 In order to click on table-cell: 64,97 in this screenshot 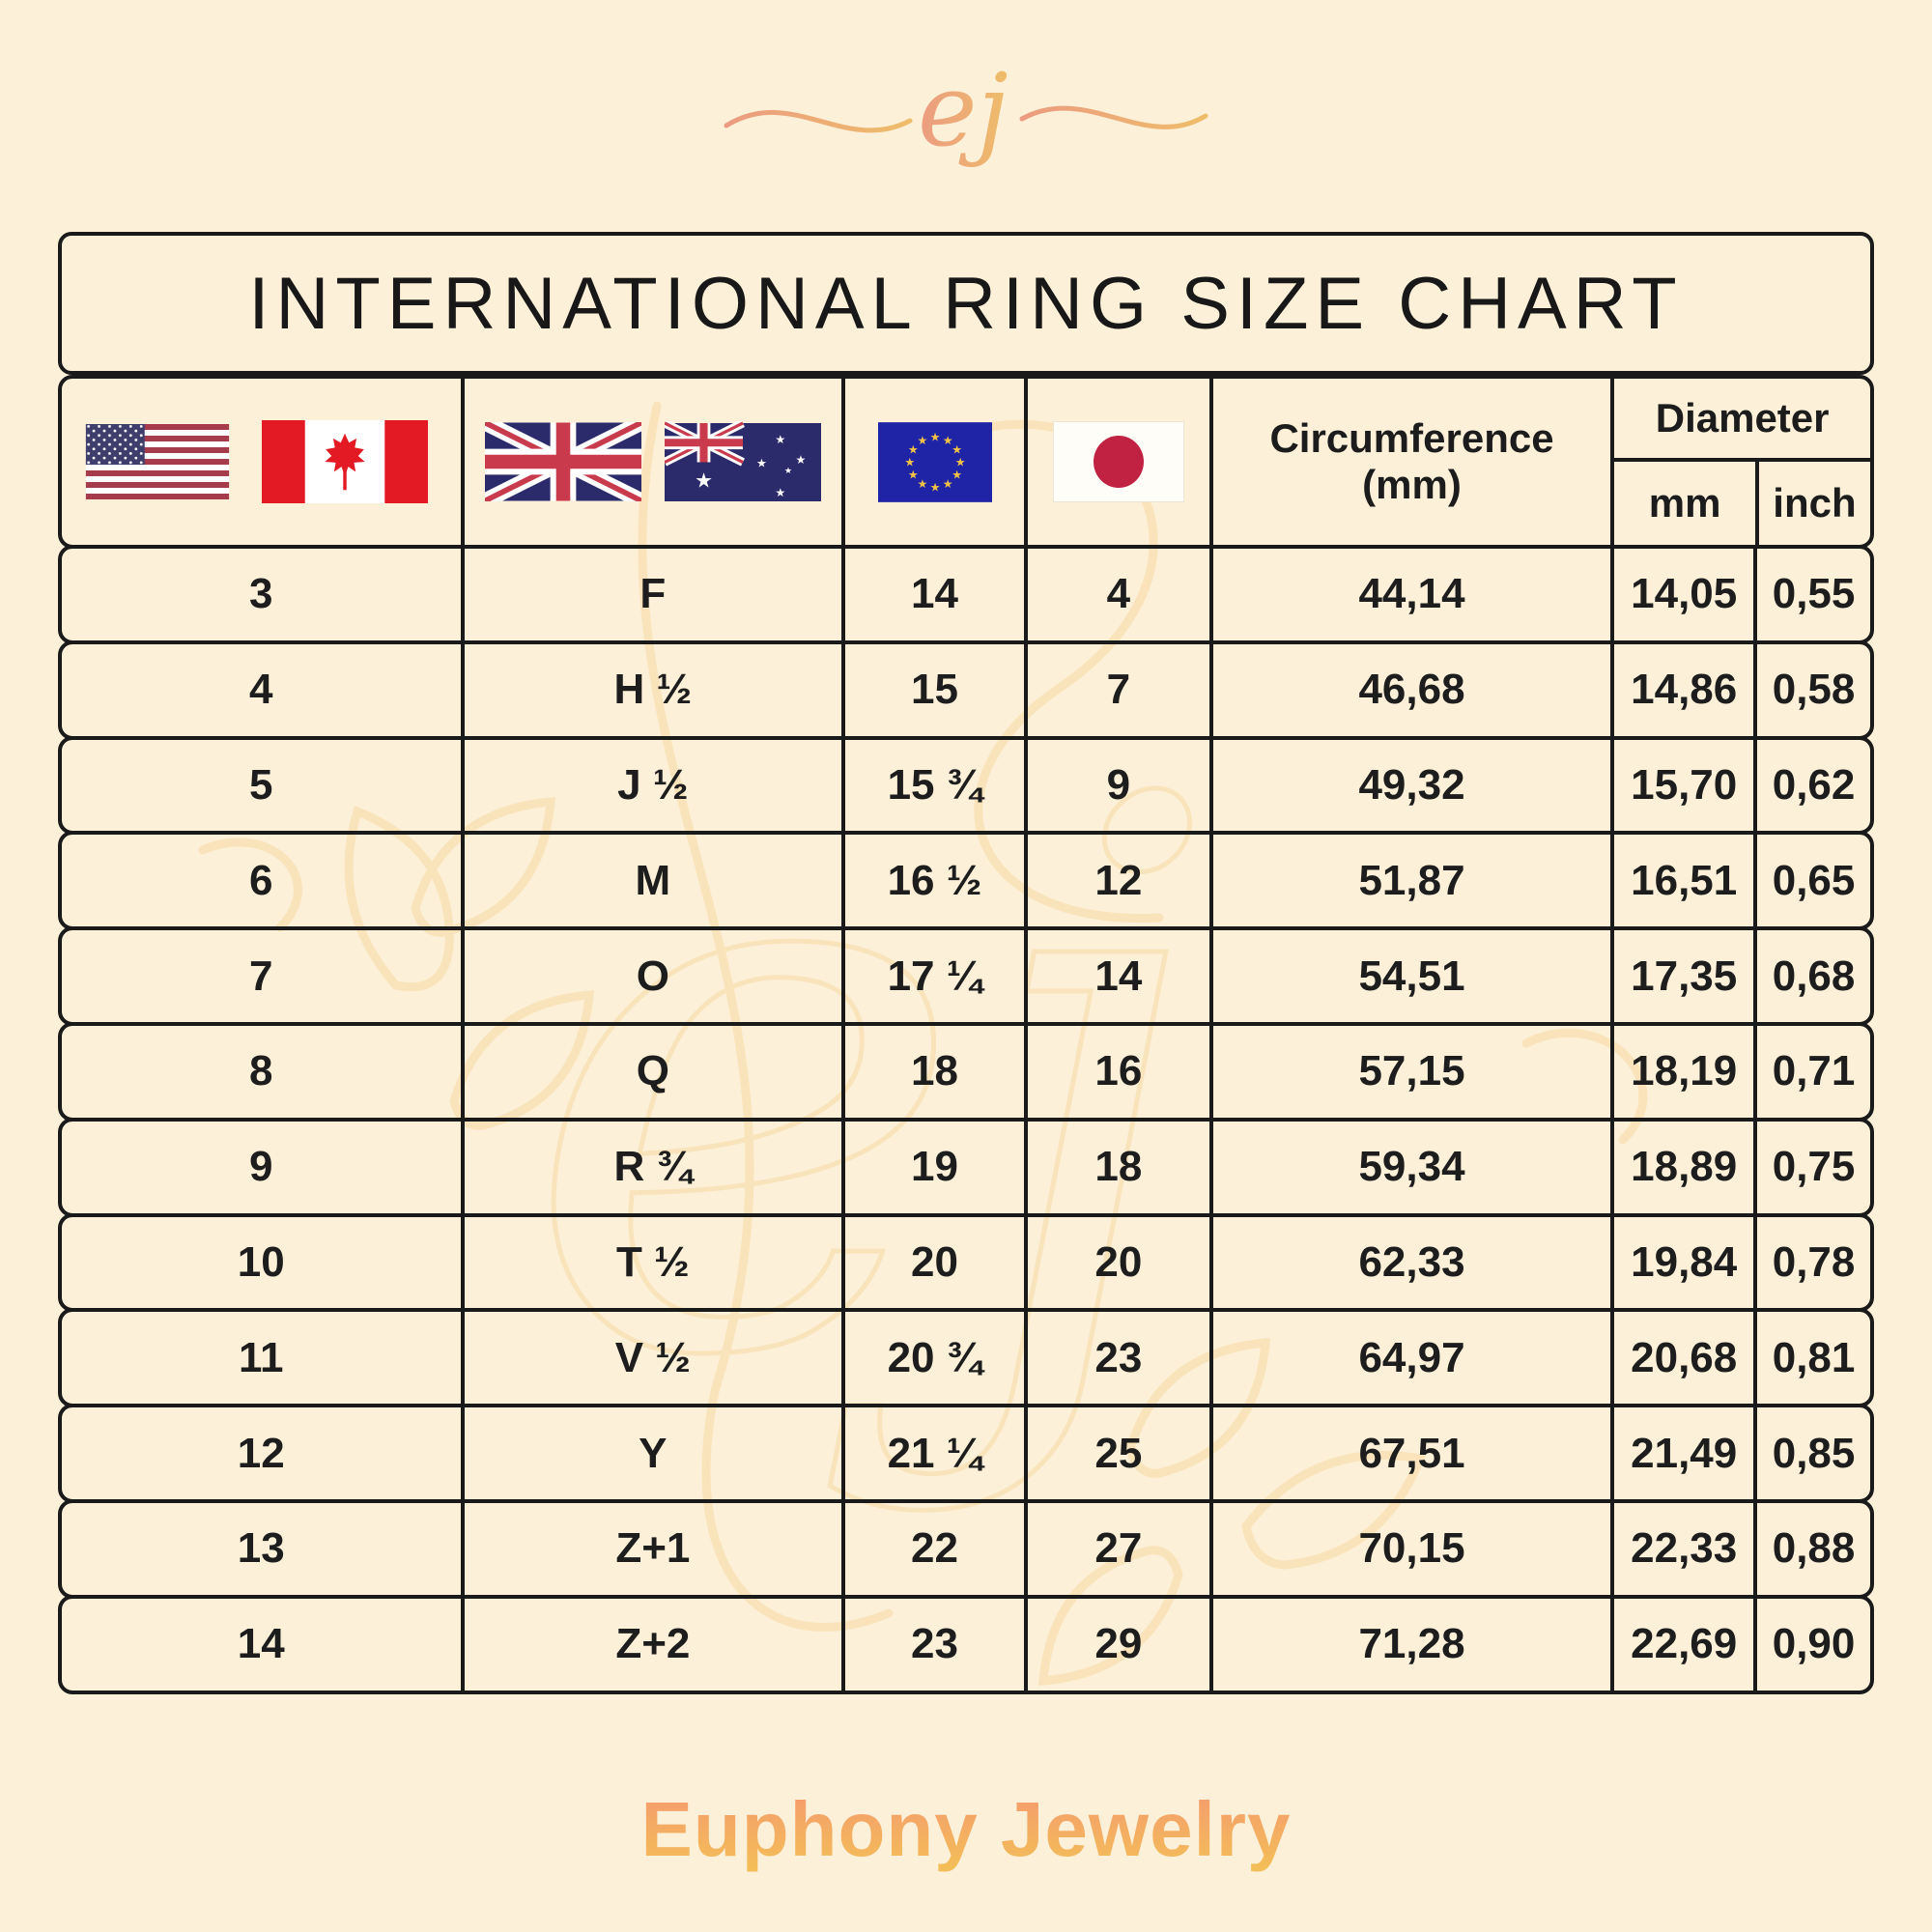, I will do `click(1409, 1358)`.